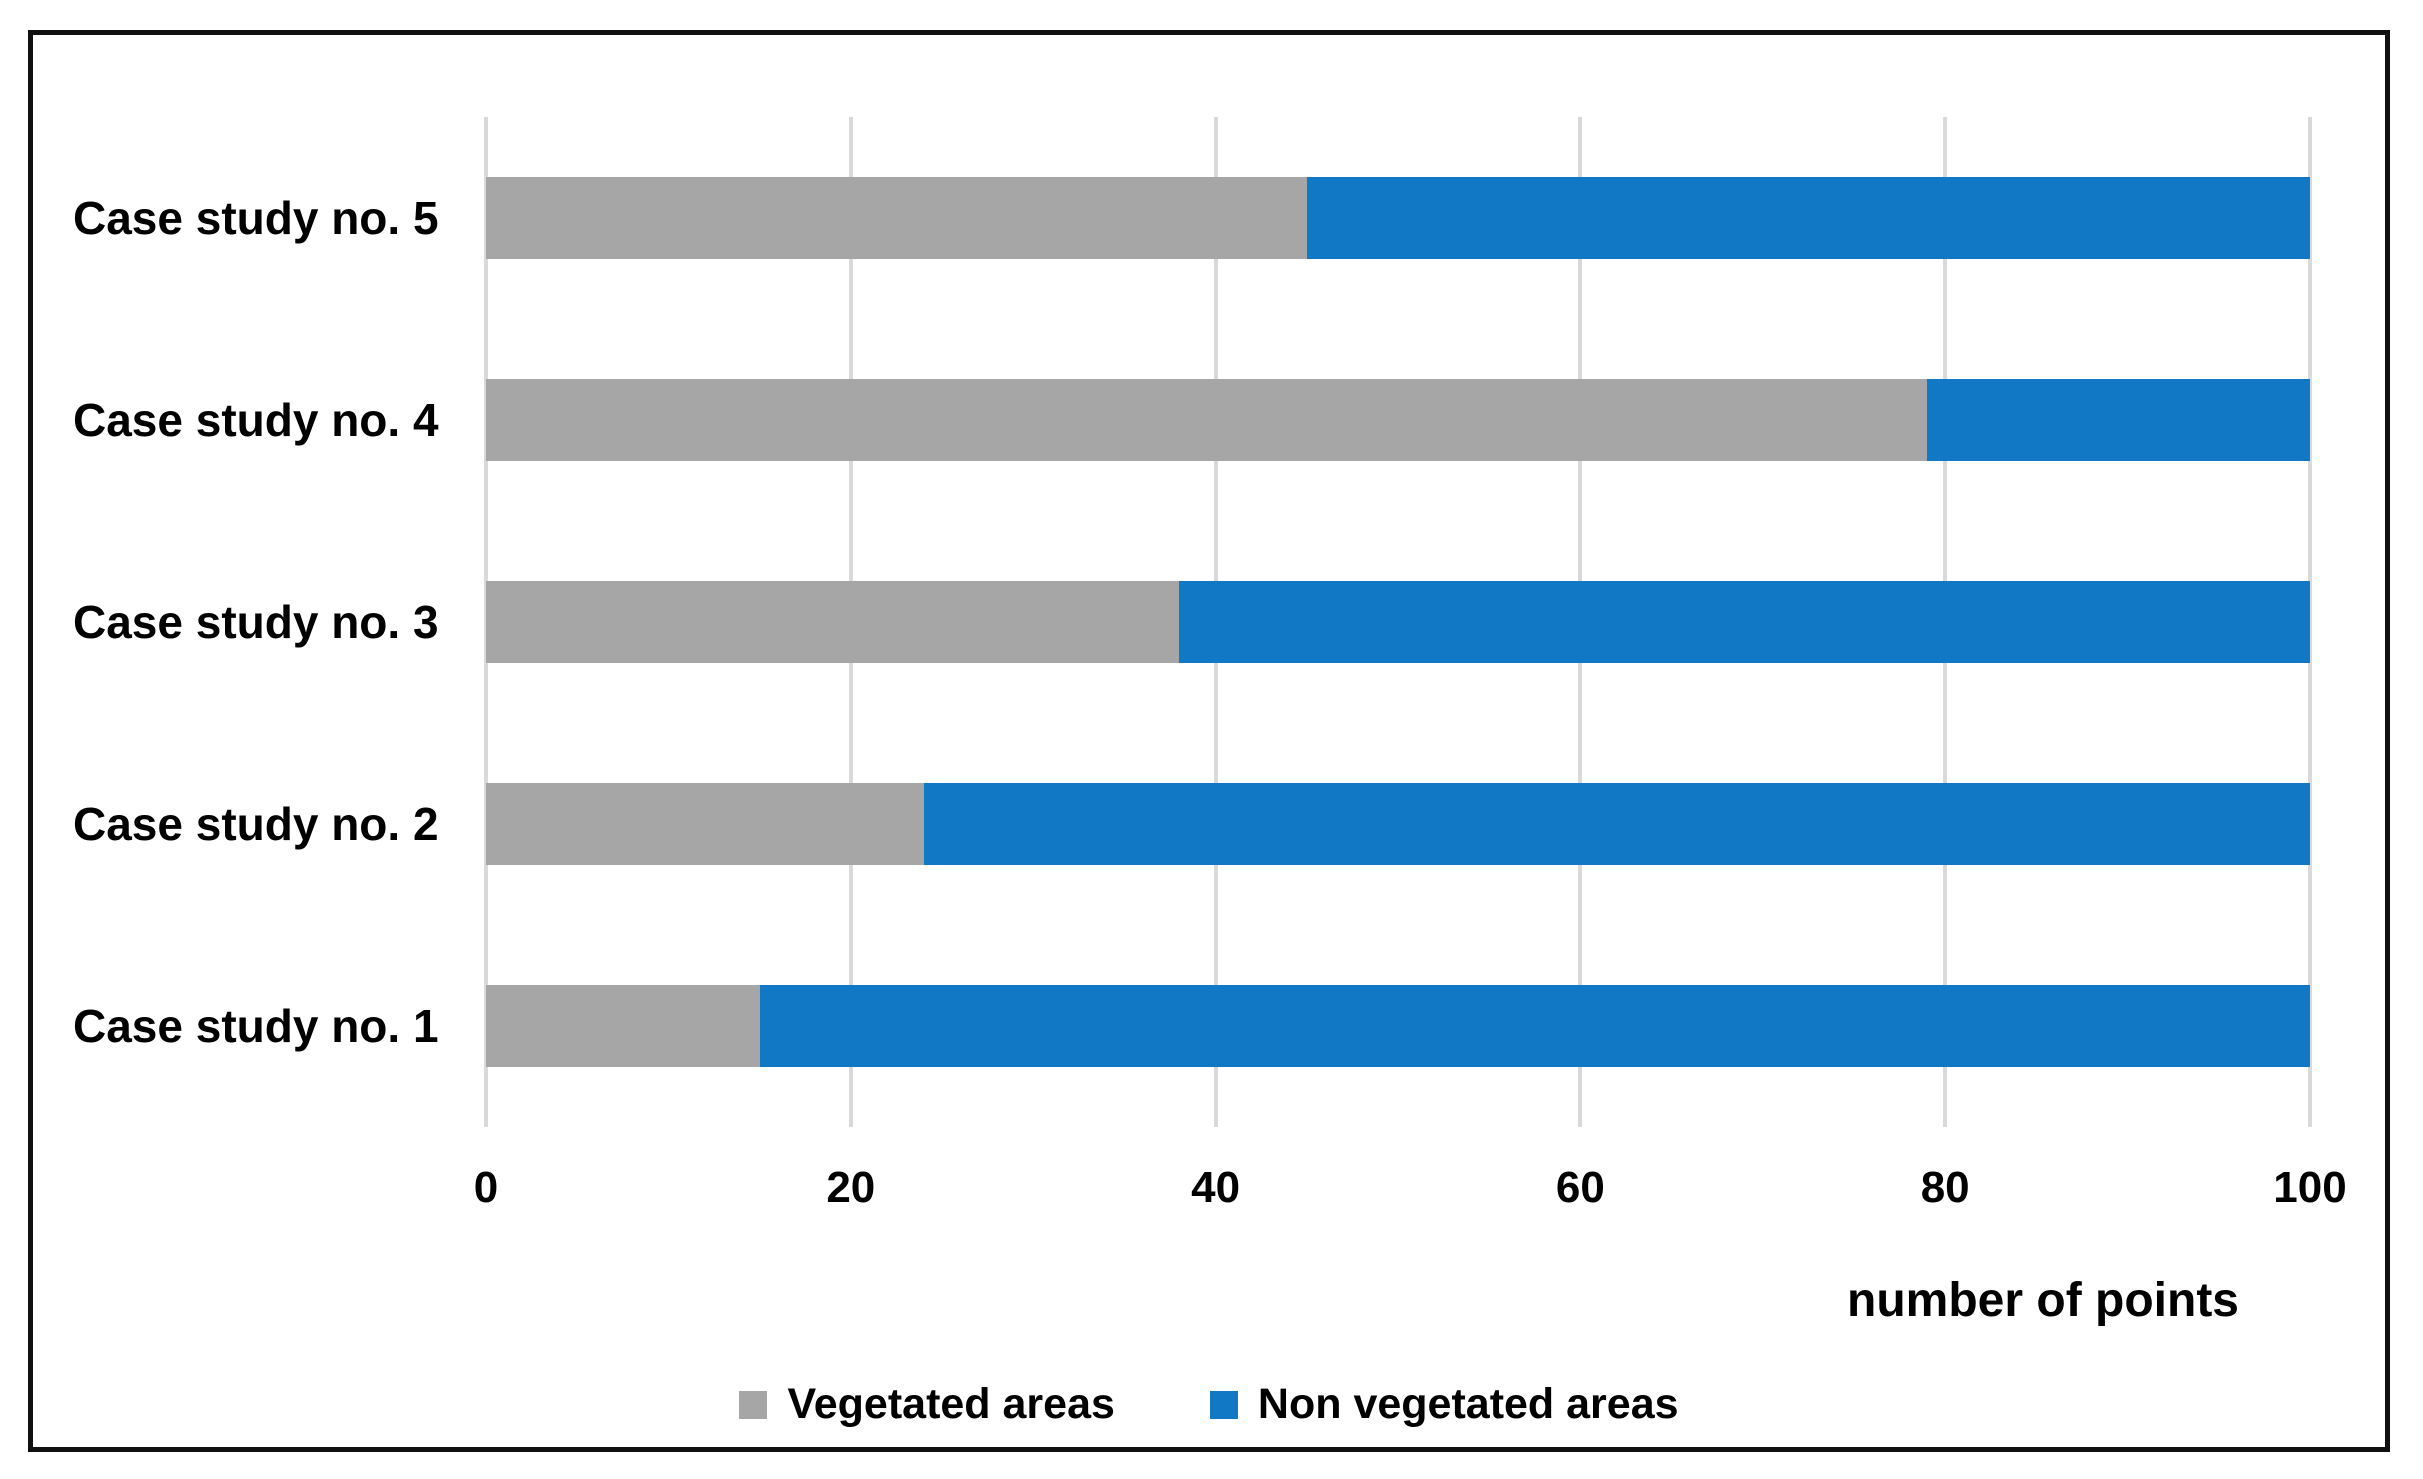  I want to click on legend: Vegetated areas Non vegetated areas, so click(1209, 1404).